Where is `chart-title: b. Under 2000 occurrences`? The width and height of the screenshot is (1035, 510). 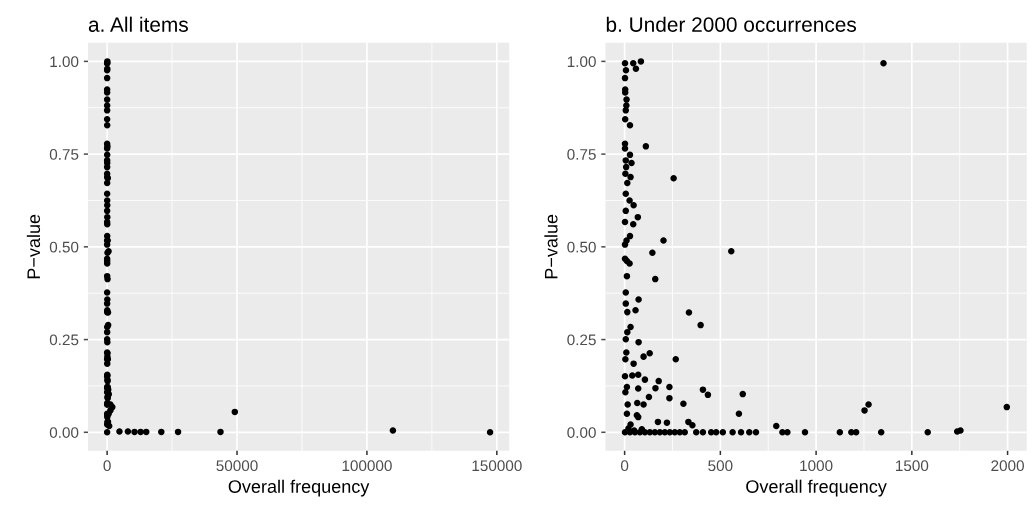 chart-title: b. Under 2000 occurrences is located at coordinates (731, 24).